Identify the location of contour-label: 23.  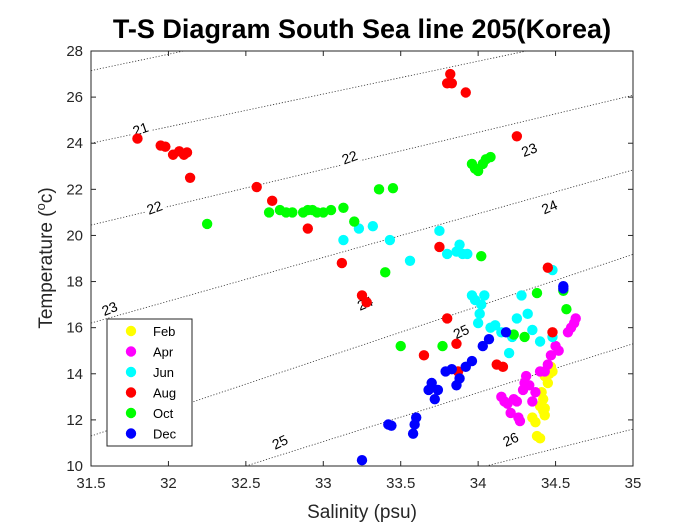
(529, 149).